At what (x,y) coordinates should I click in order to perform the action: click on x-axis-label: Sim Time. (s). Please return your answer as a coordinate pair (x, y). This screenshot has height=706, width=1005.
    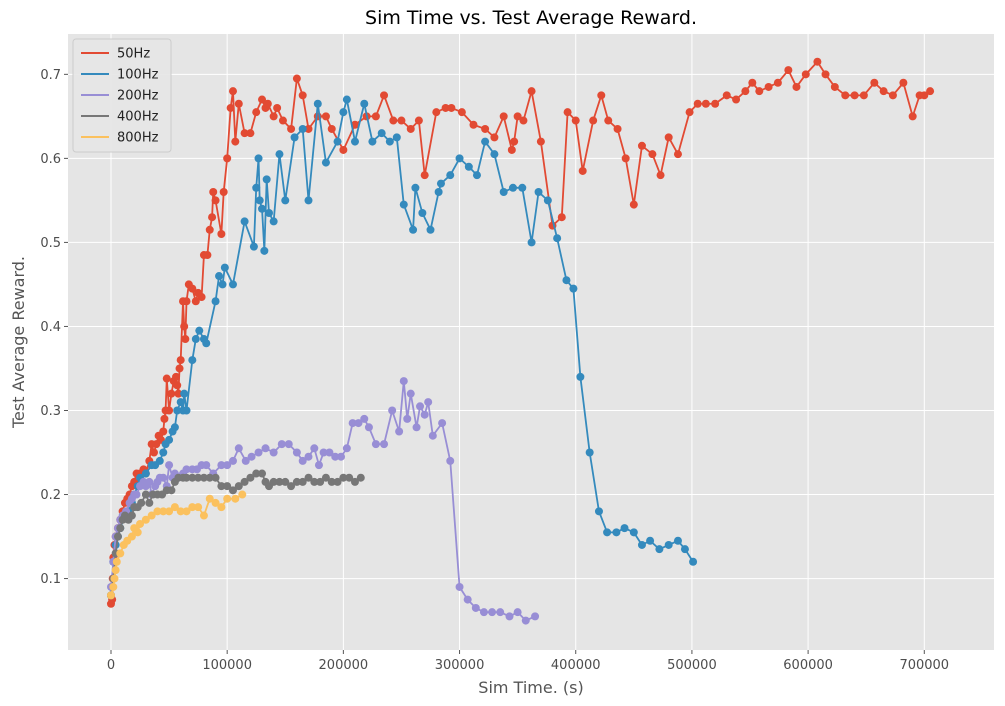
    Looking at the image, I should click on (530, 687).